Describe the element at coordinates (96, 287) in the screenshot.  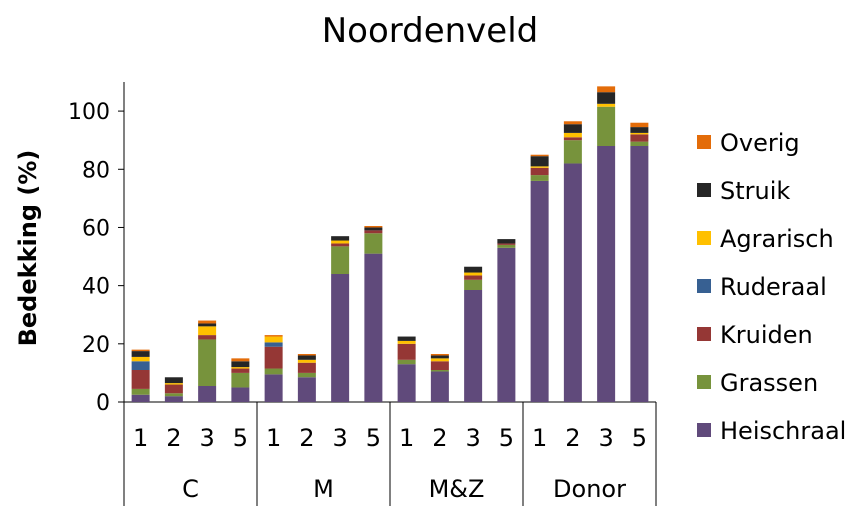
I see `y-tick-label: 40` at that location.